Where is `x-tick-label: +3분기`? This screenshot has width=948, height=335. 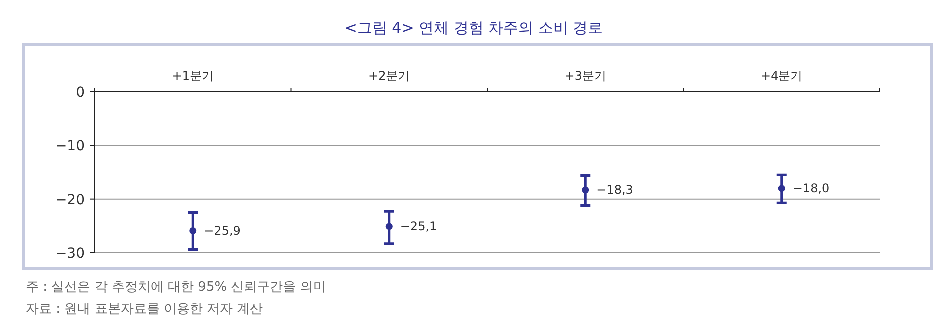
x-tick-label: +3분기 is located at coordinates (585, 76).